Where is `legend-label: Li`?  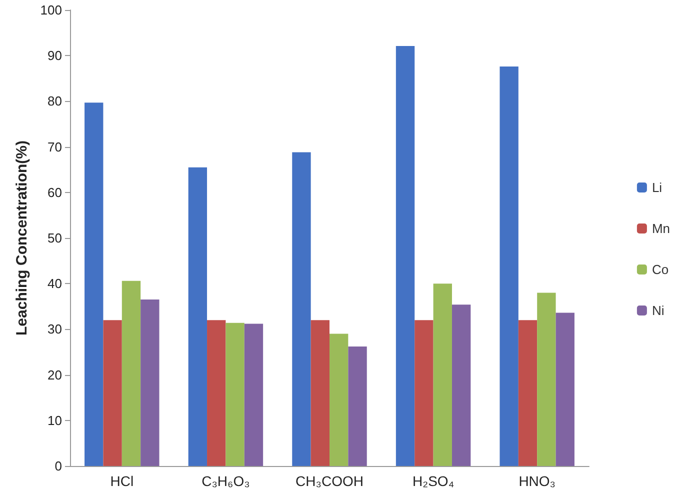
legend-label: Li is located at coordinates (657, 187).